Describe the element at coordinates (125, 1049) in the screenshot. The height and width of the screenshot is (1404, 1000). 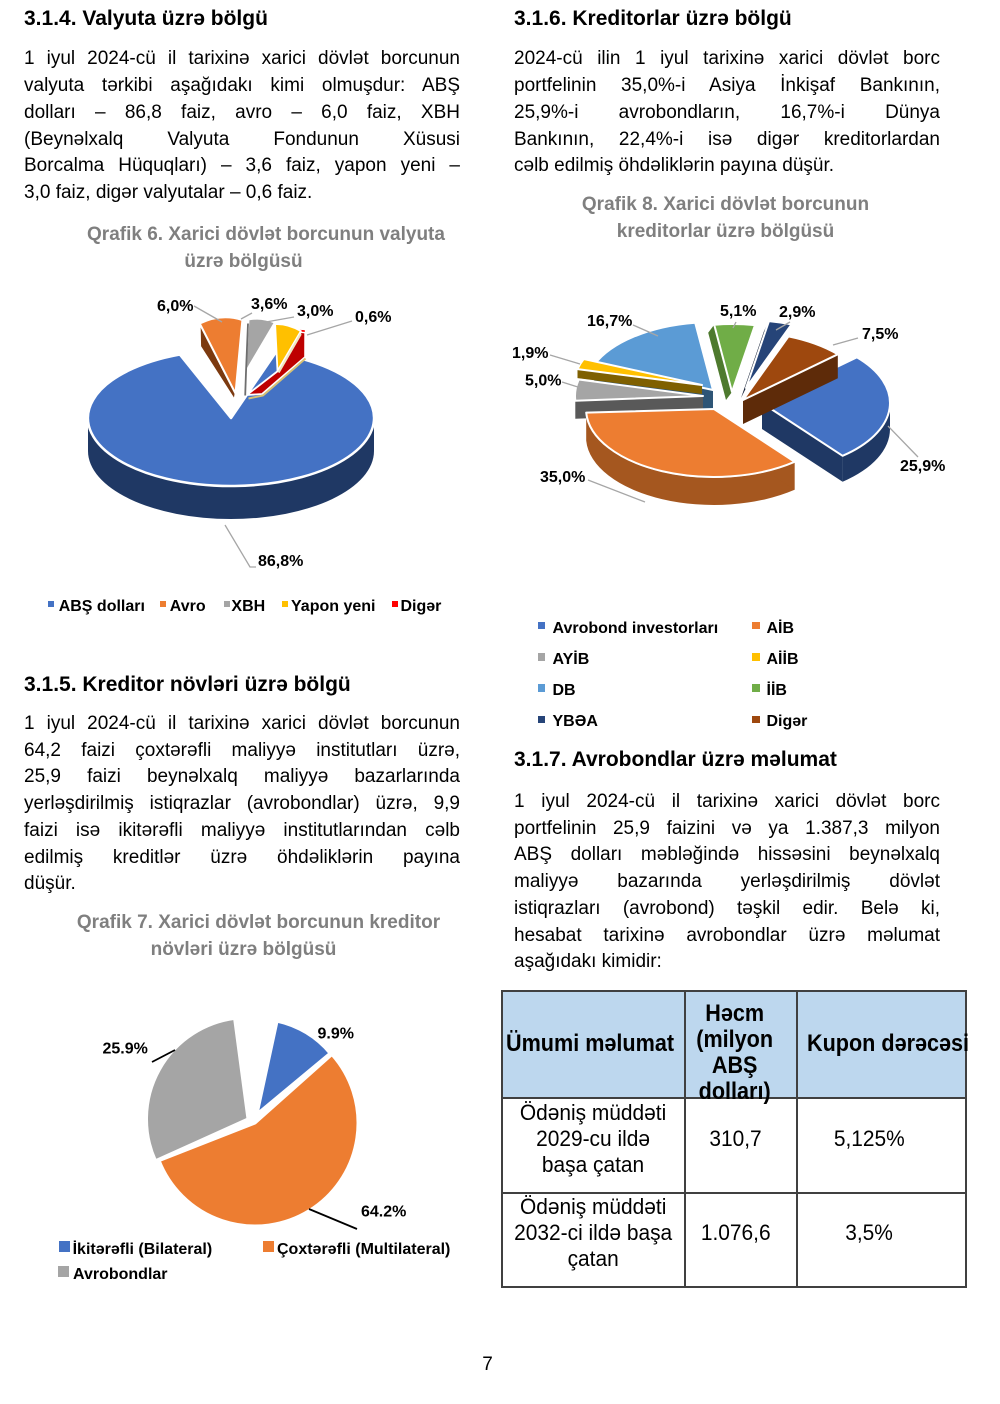
I see `svg-text: 25.9%` at that location.